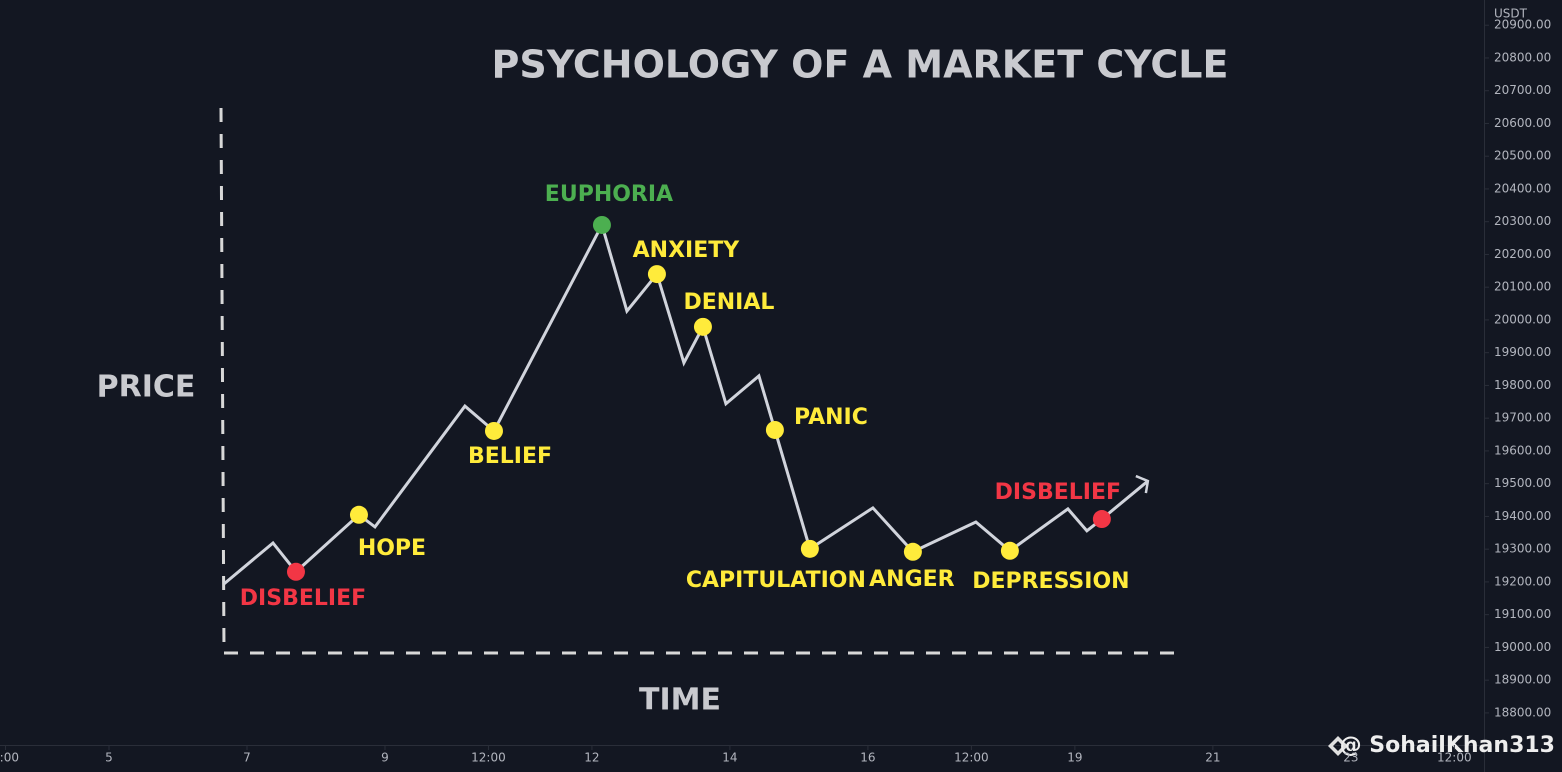 This screenshot has width=1562, height=772. I want to click on y-tick-label: 19300.00, so click(1522, 549).